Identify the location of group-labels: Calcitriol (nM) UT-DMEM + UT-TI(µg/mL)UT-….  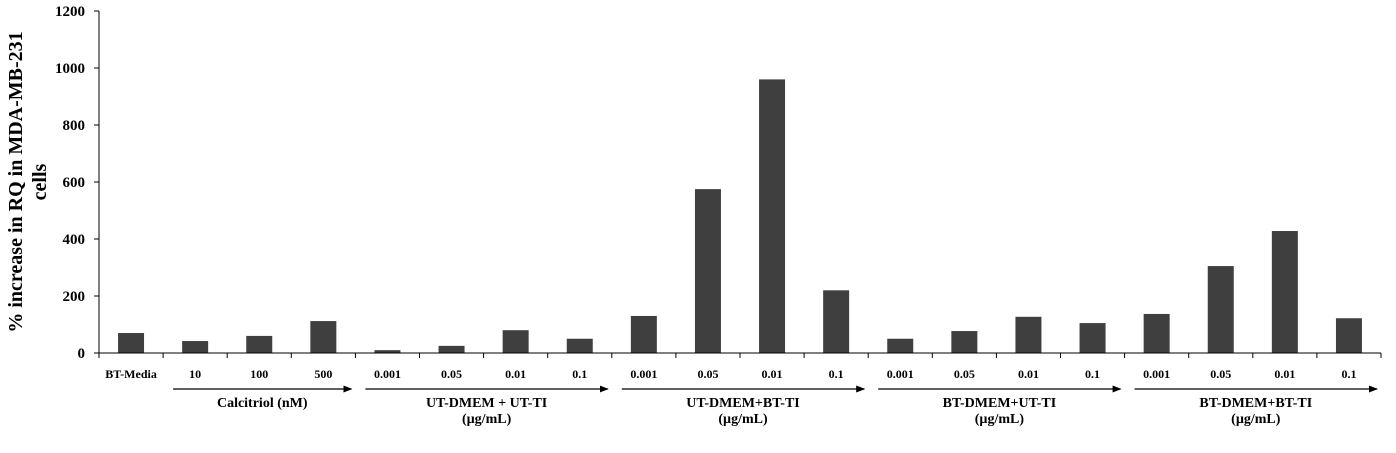
(775, 406).